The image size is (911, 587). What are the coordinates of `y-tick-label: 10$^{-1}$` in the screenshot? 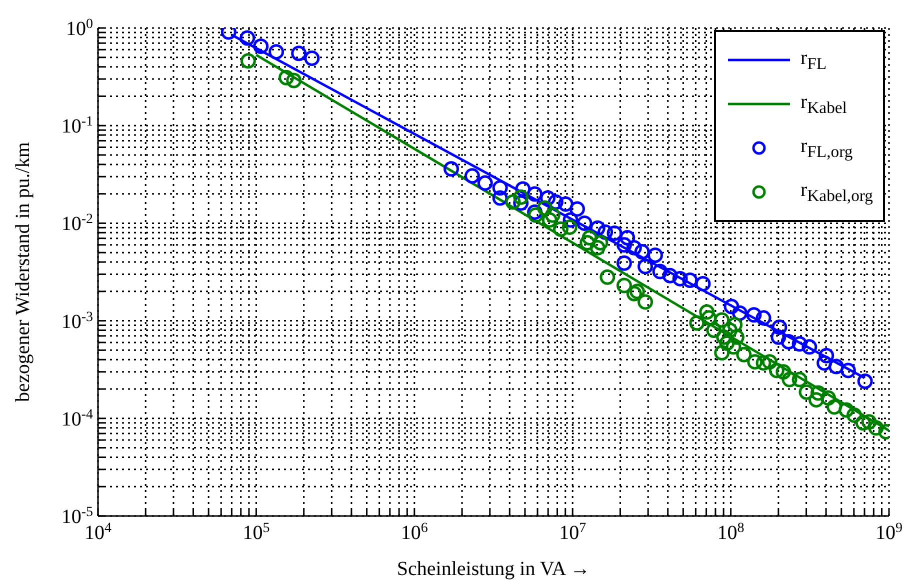 It's located at (77, 126).